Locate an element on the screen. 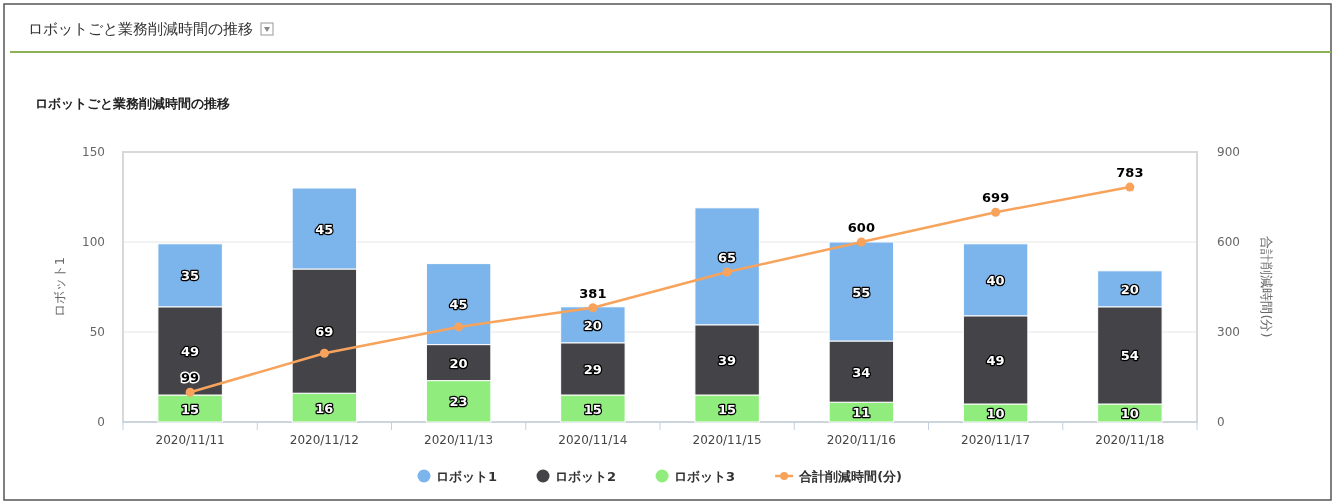  x-tick-label: 2020/11/16 is located at coordinates (861, 440).